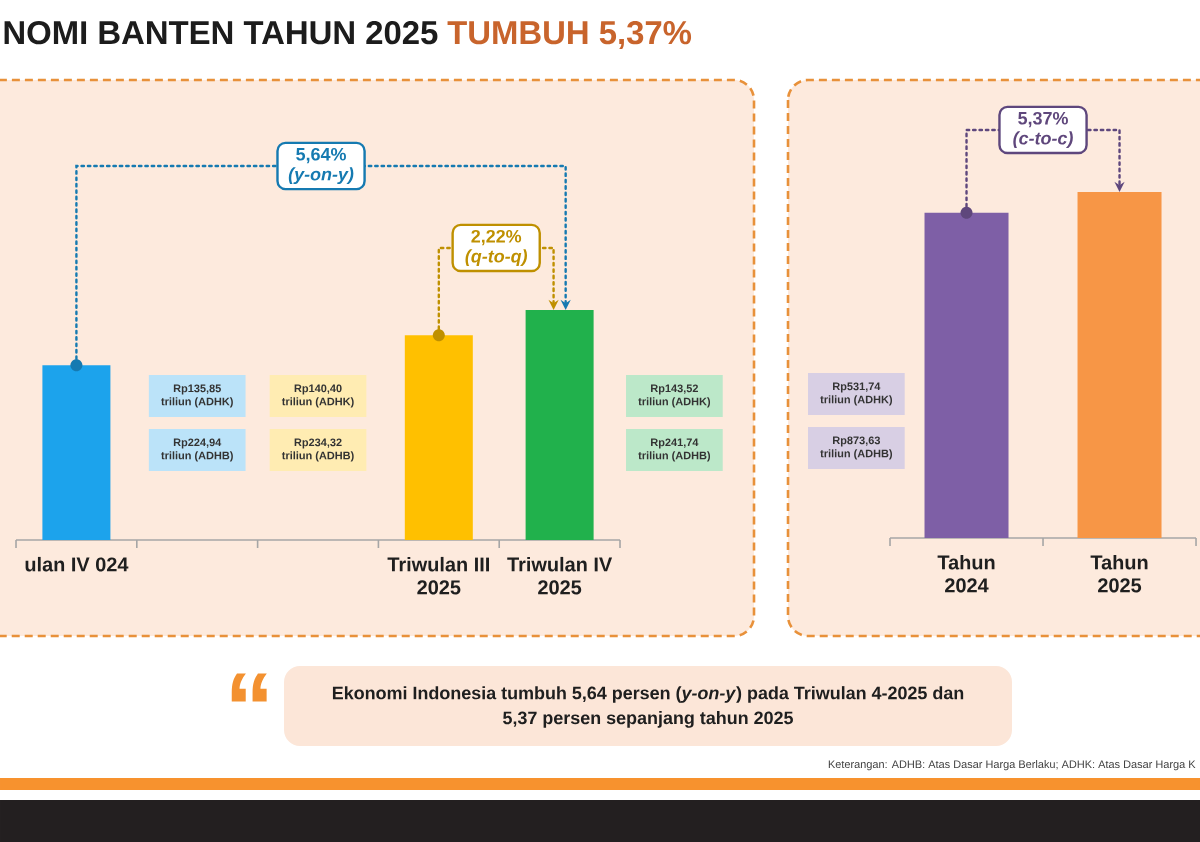 Image resolution: width=1200 pixels, height=842 pixels. Describe the element at coordinates (569, 35) in the screenshot. I see `chart-subtitle: TUMBUH 5,37%` at that location.